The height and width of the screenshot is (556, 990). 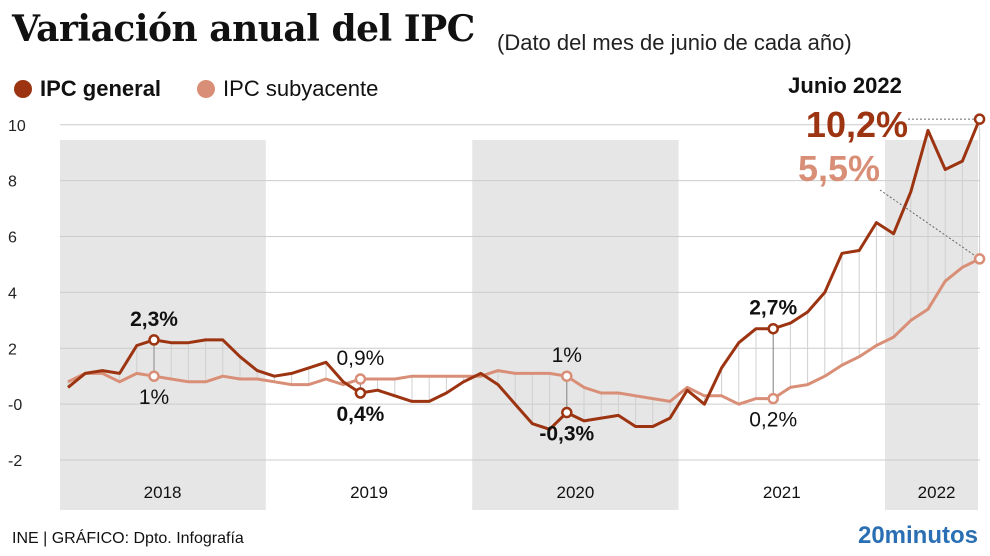 I want to click on chart-title: Variación anual del IPC, so click(x=243, y=29).